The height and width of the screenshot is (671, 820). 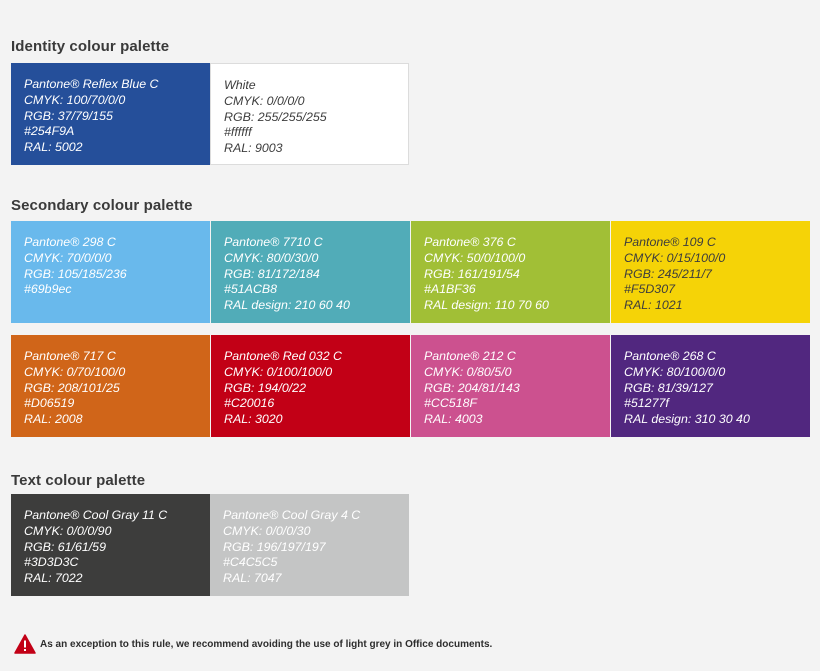 What do you see at coordinates (96, 515) in the screenshot?
I see `swatch-line: Pantone® Cool Gray 11 C` at bounding box center [96, 515].